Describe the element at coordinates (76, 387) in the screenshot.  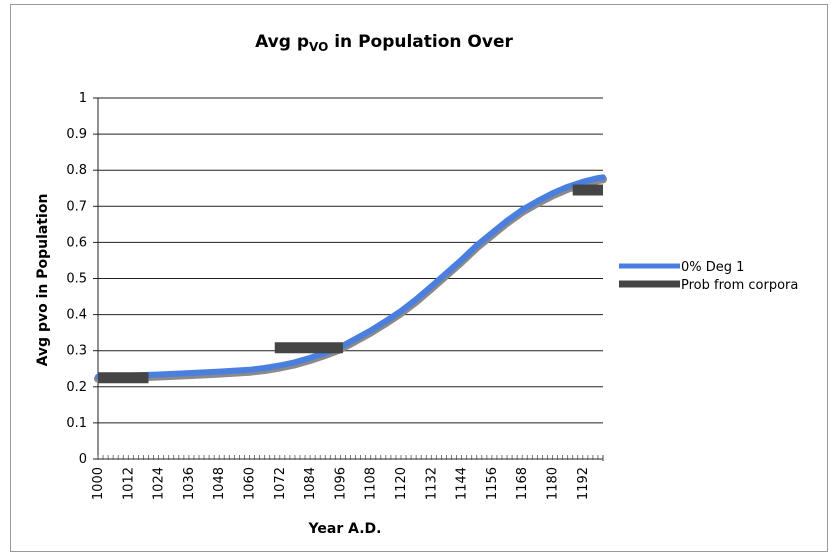
I see `y-tick-label: 0.2` at that location.